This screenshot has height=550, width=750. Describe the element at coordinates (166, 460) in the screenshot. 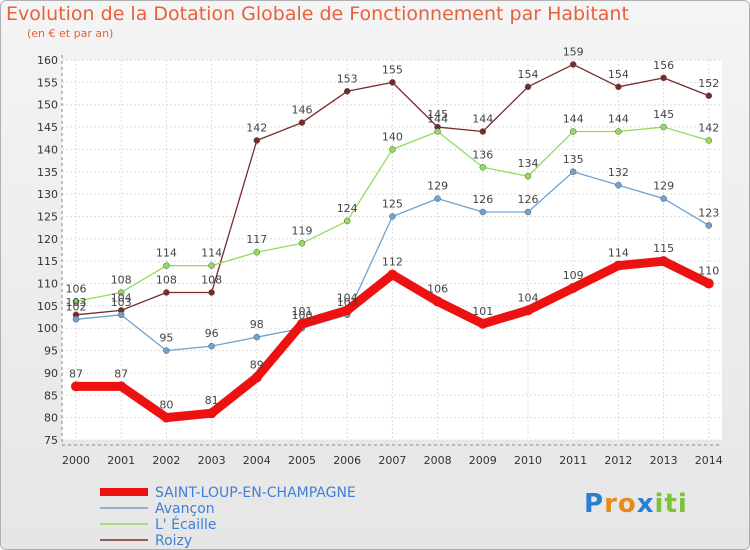

I see `x-tick-label: 2002` at that location.